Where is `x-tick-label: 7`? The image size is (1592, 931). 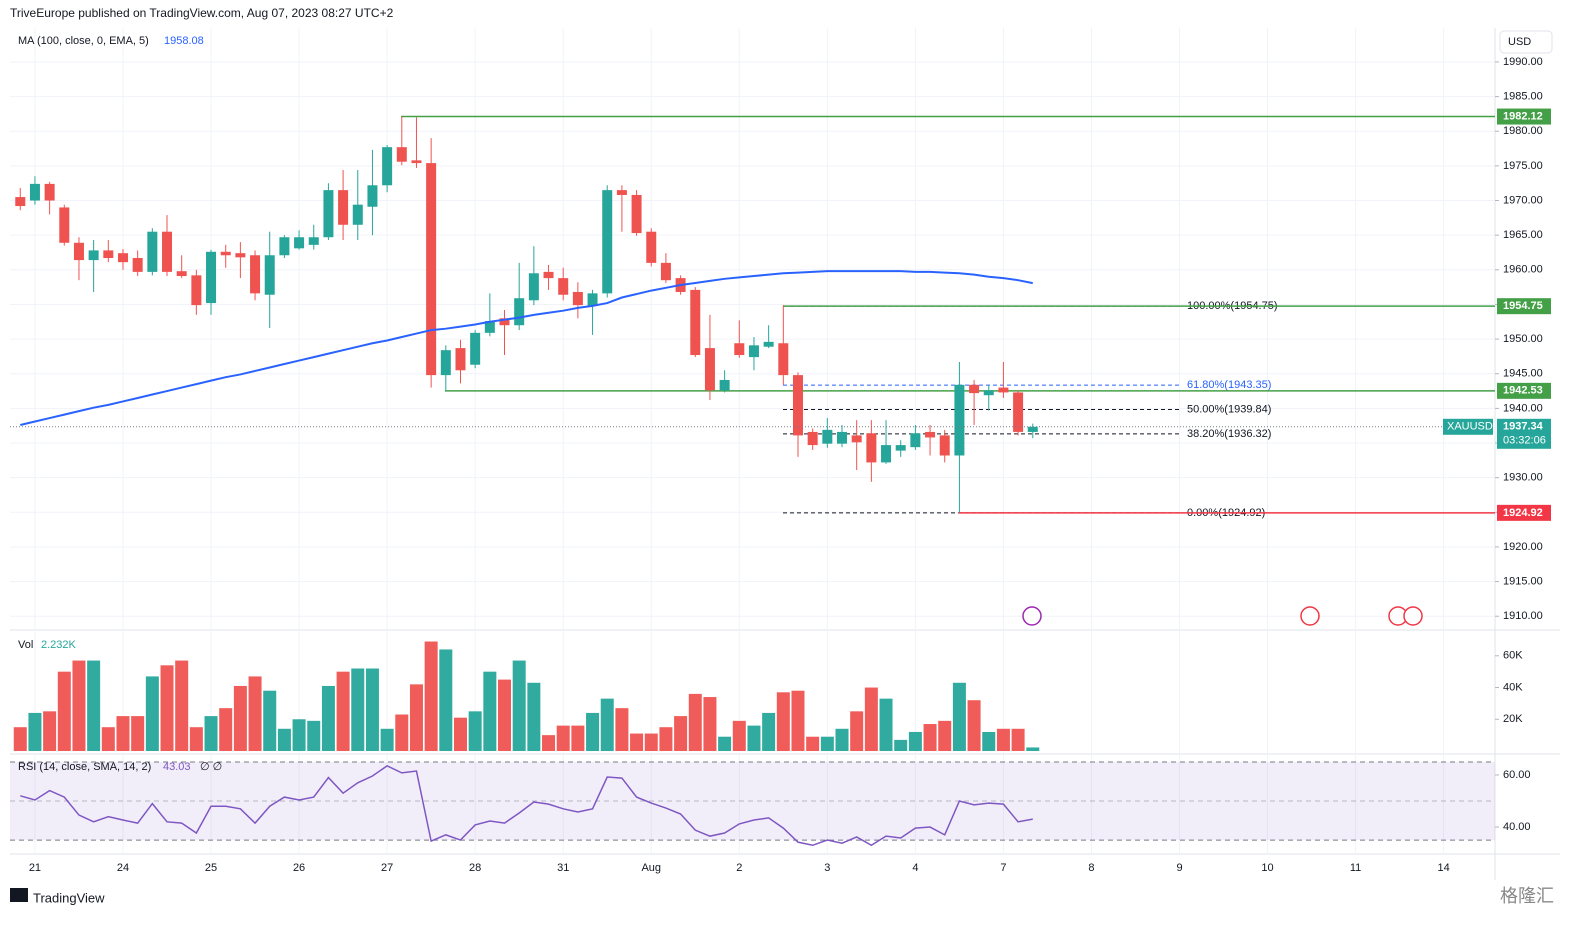
x-tick-label: 7 is located at coordinates (1003, 868).